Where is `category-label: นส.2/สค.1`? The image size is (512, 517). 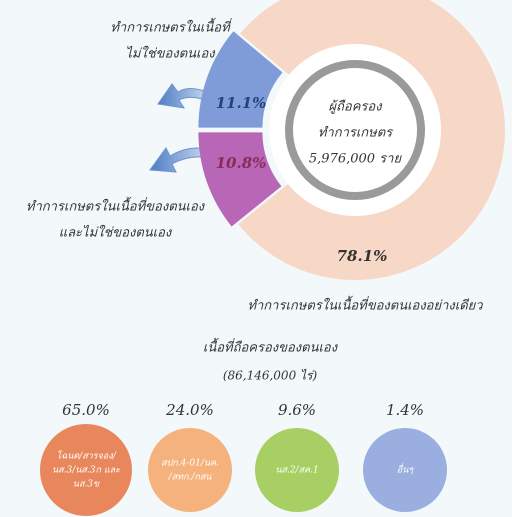
category-label: นส.2/สค.1 is located at coordinates (296, 471).